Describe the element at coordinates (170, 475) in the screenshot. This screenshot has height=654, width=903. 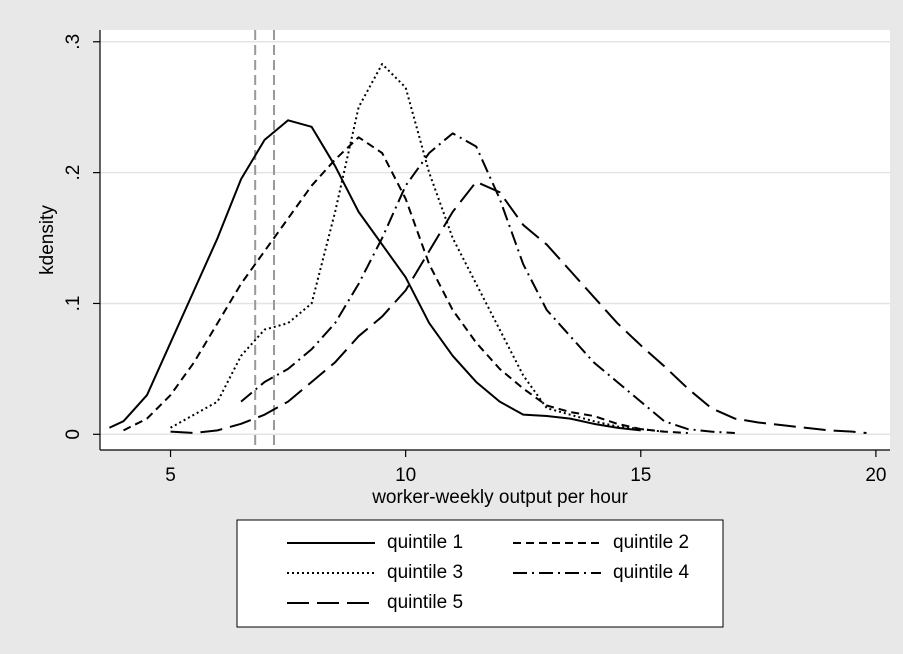
I see `x-tick-label: 5` at that location.